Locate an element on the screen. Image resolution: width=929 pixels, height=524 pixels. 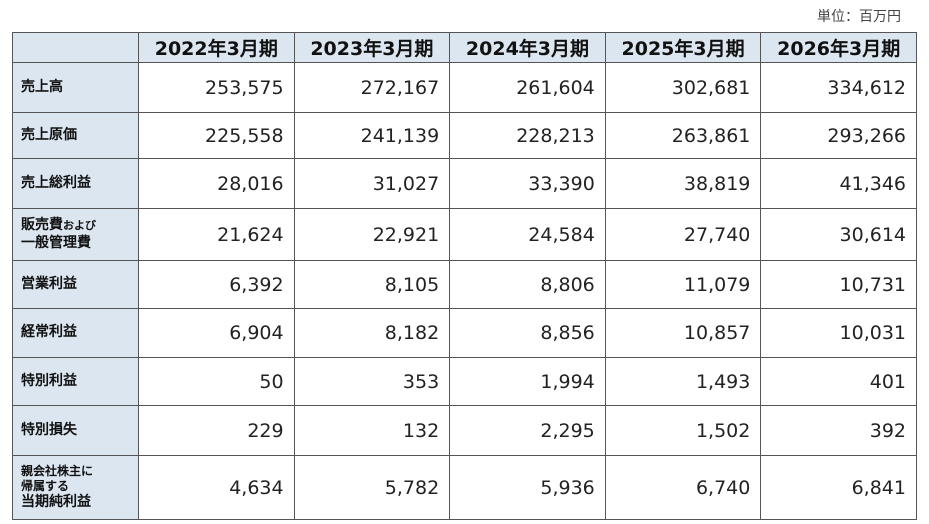
value-cell: 261,604 is located at coordinates (527, 87).